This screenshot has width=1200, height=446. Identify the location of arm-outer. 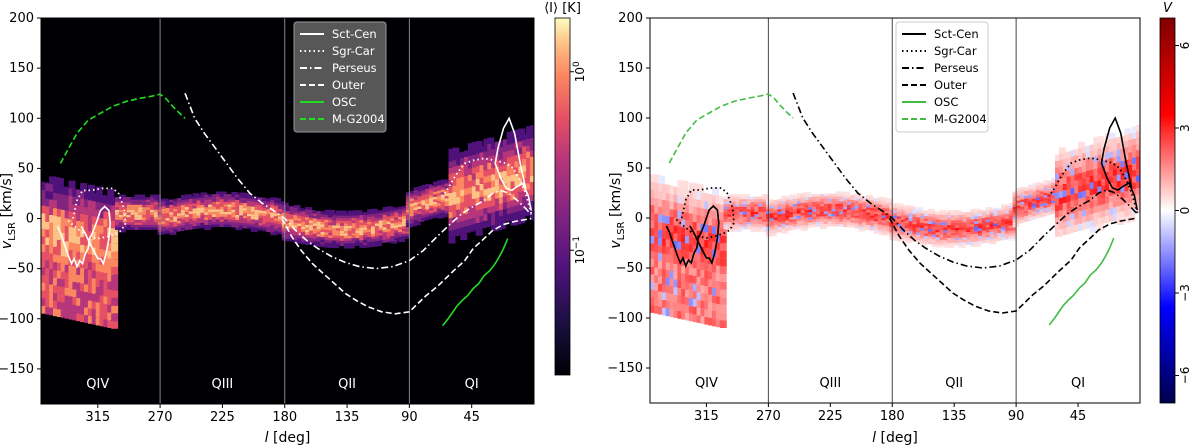
(406, 266).